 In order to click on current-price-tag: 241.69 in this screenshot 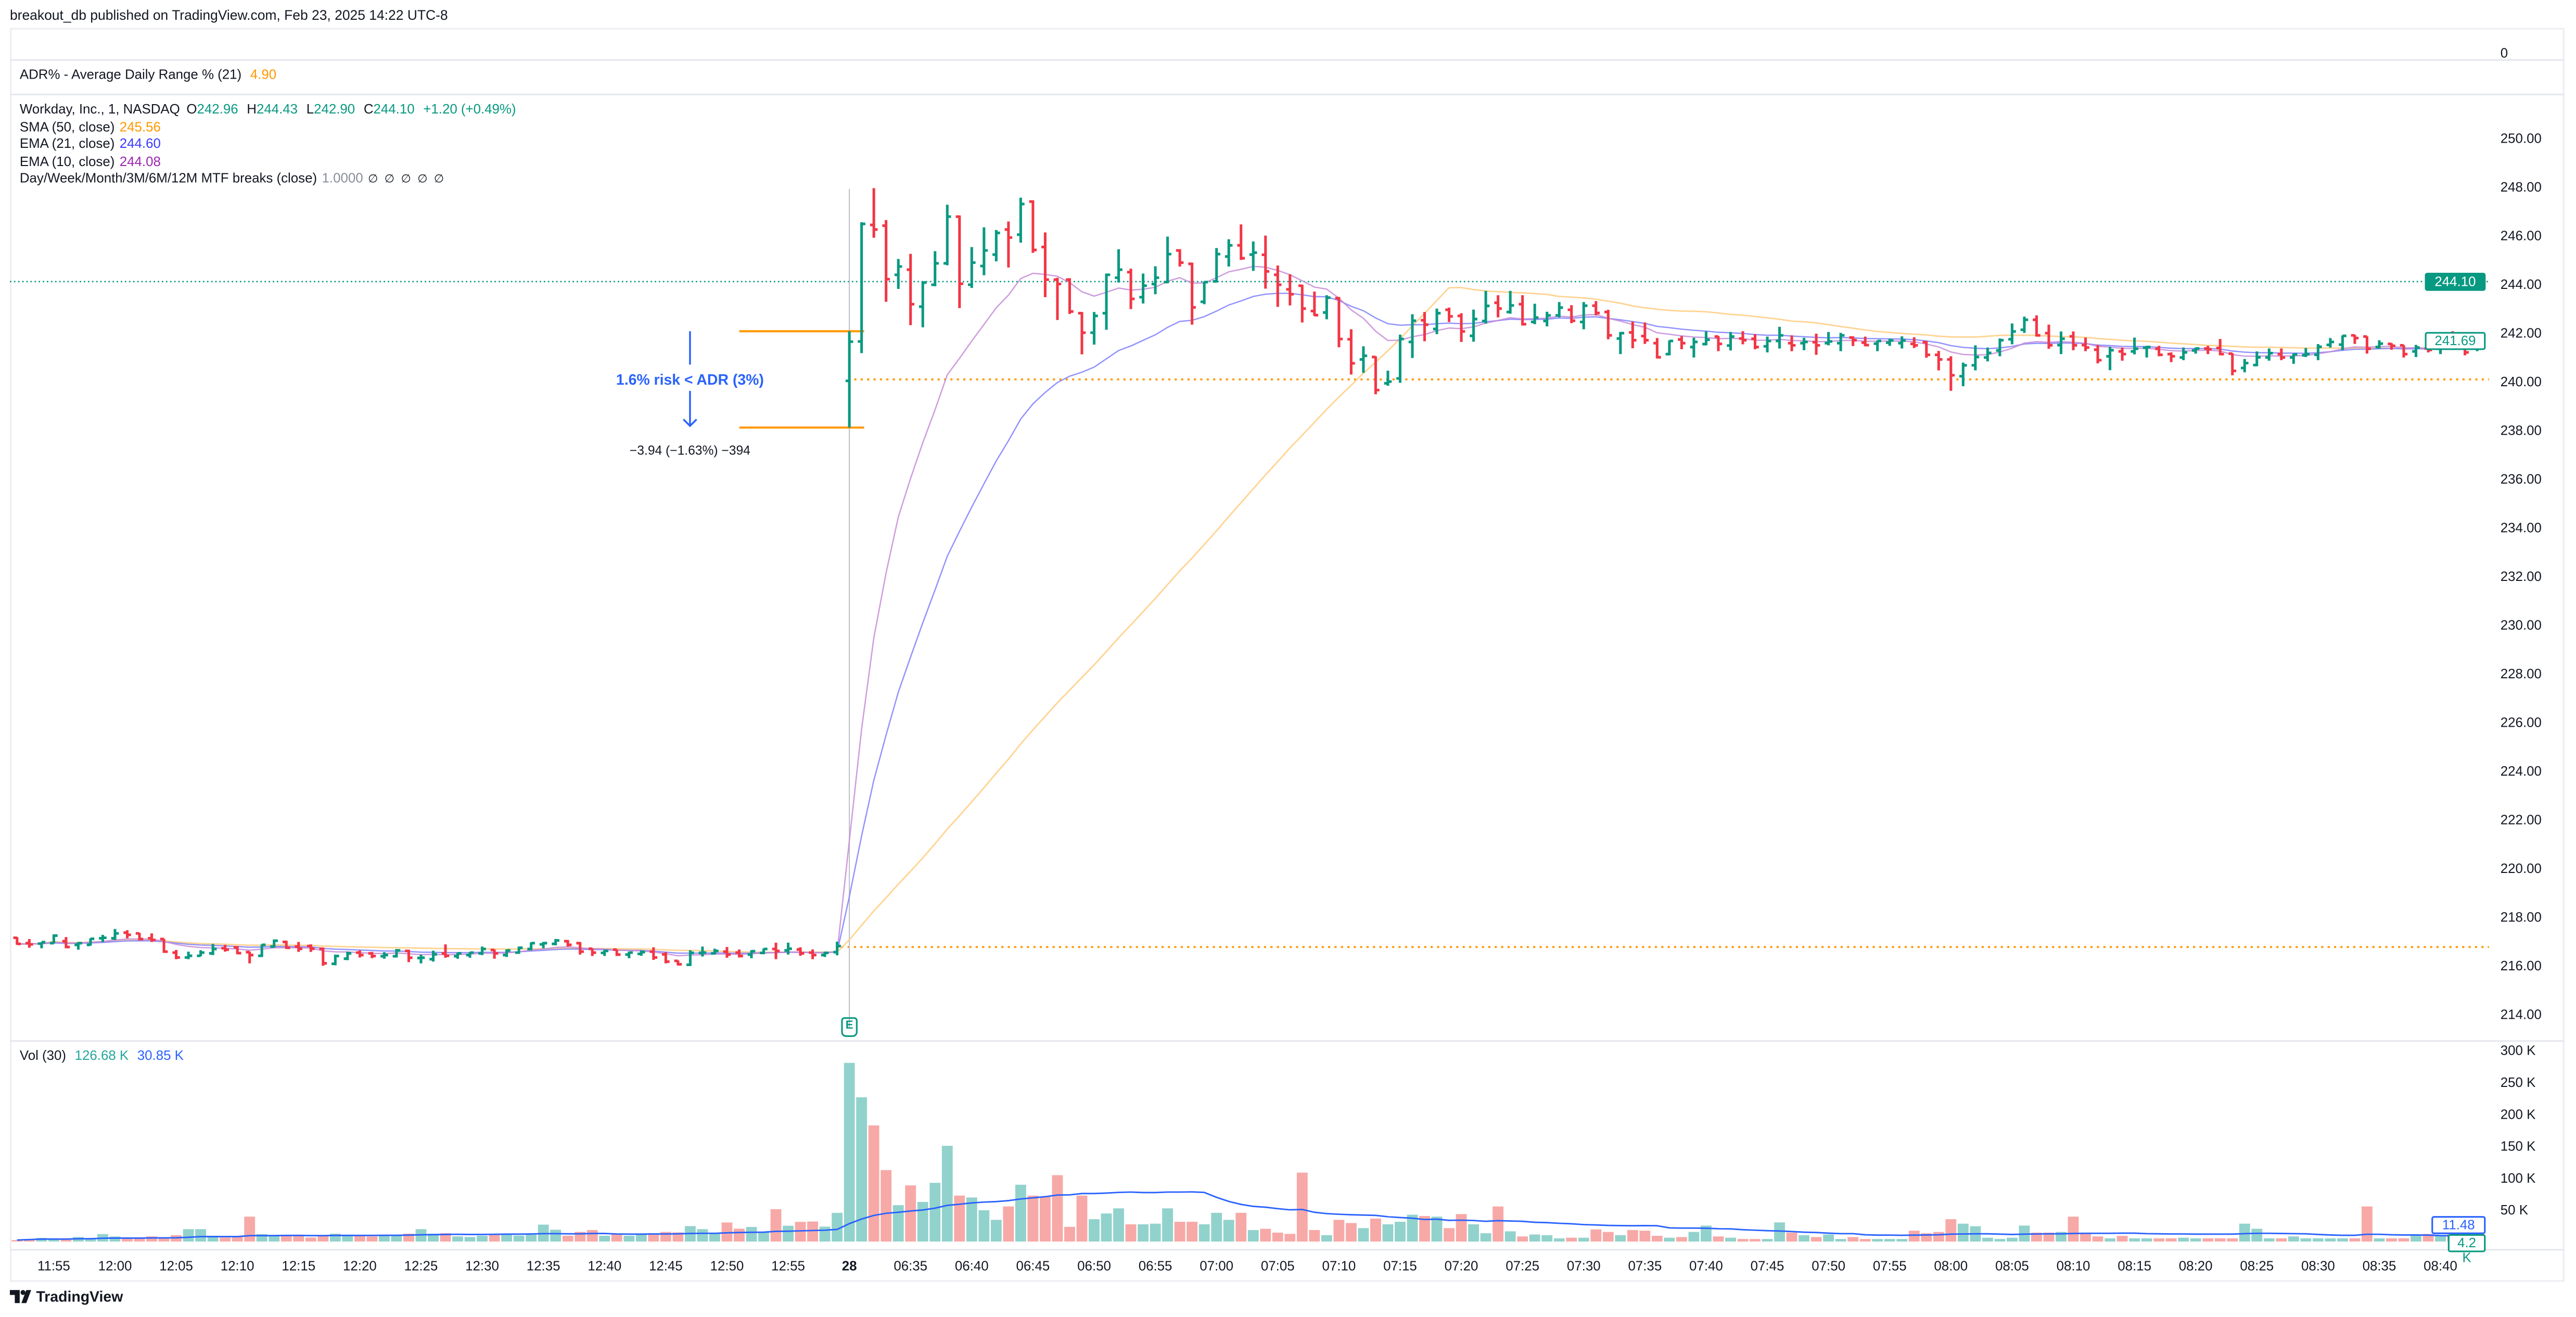, I will do `click(2455, 340)`.